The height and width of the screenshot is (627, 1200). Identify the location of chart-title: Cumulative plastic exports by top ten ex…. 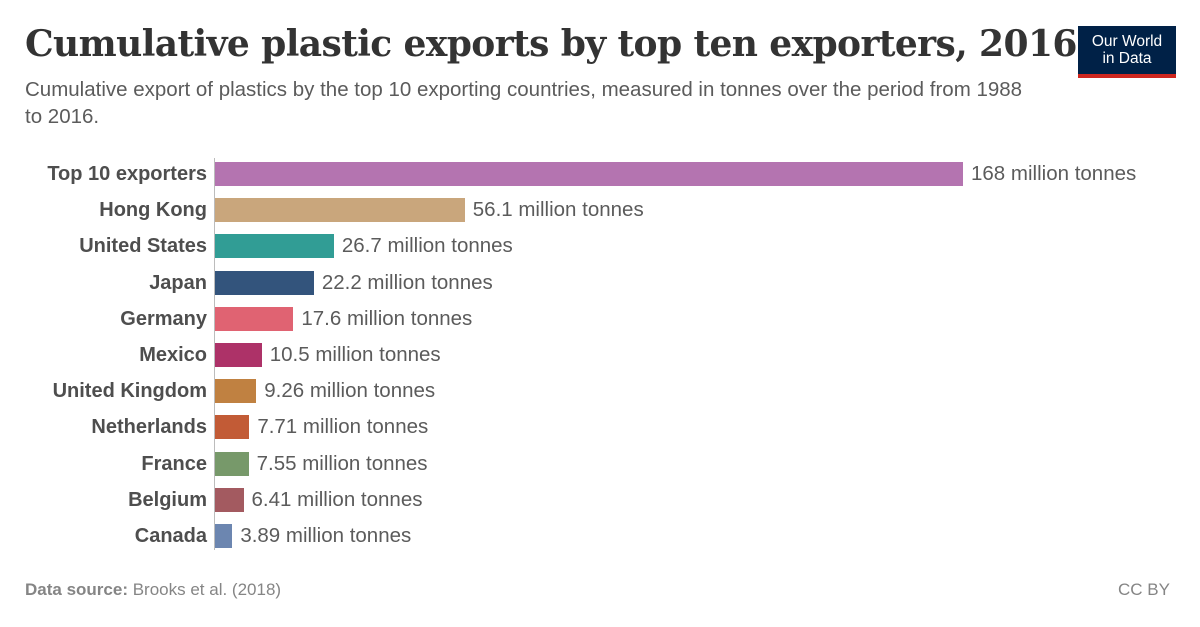
(551, 44).